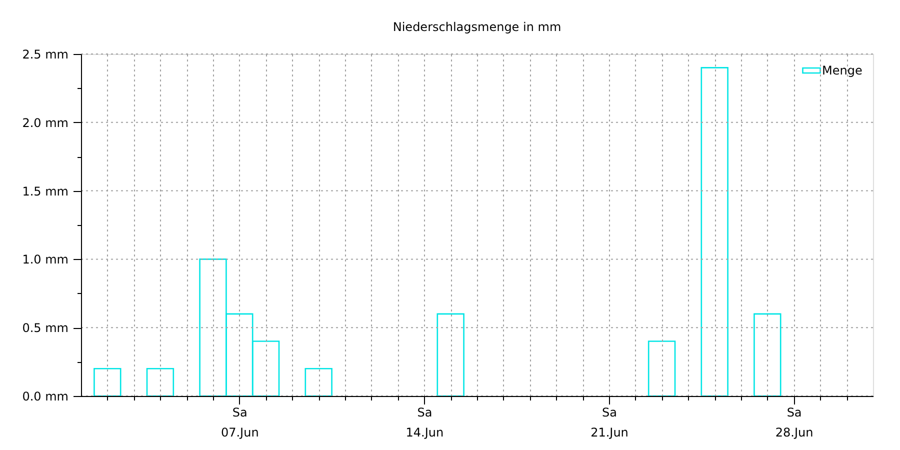  I want to click on y-tick-label: 0.5 mm, so click(45, 328).